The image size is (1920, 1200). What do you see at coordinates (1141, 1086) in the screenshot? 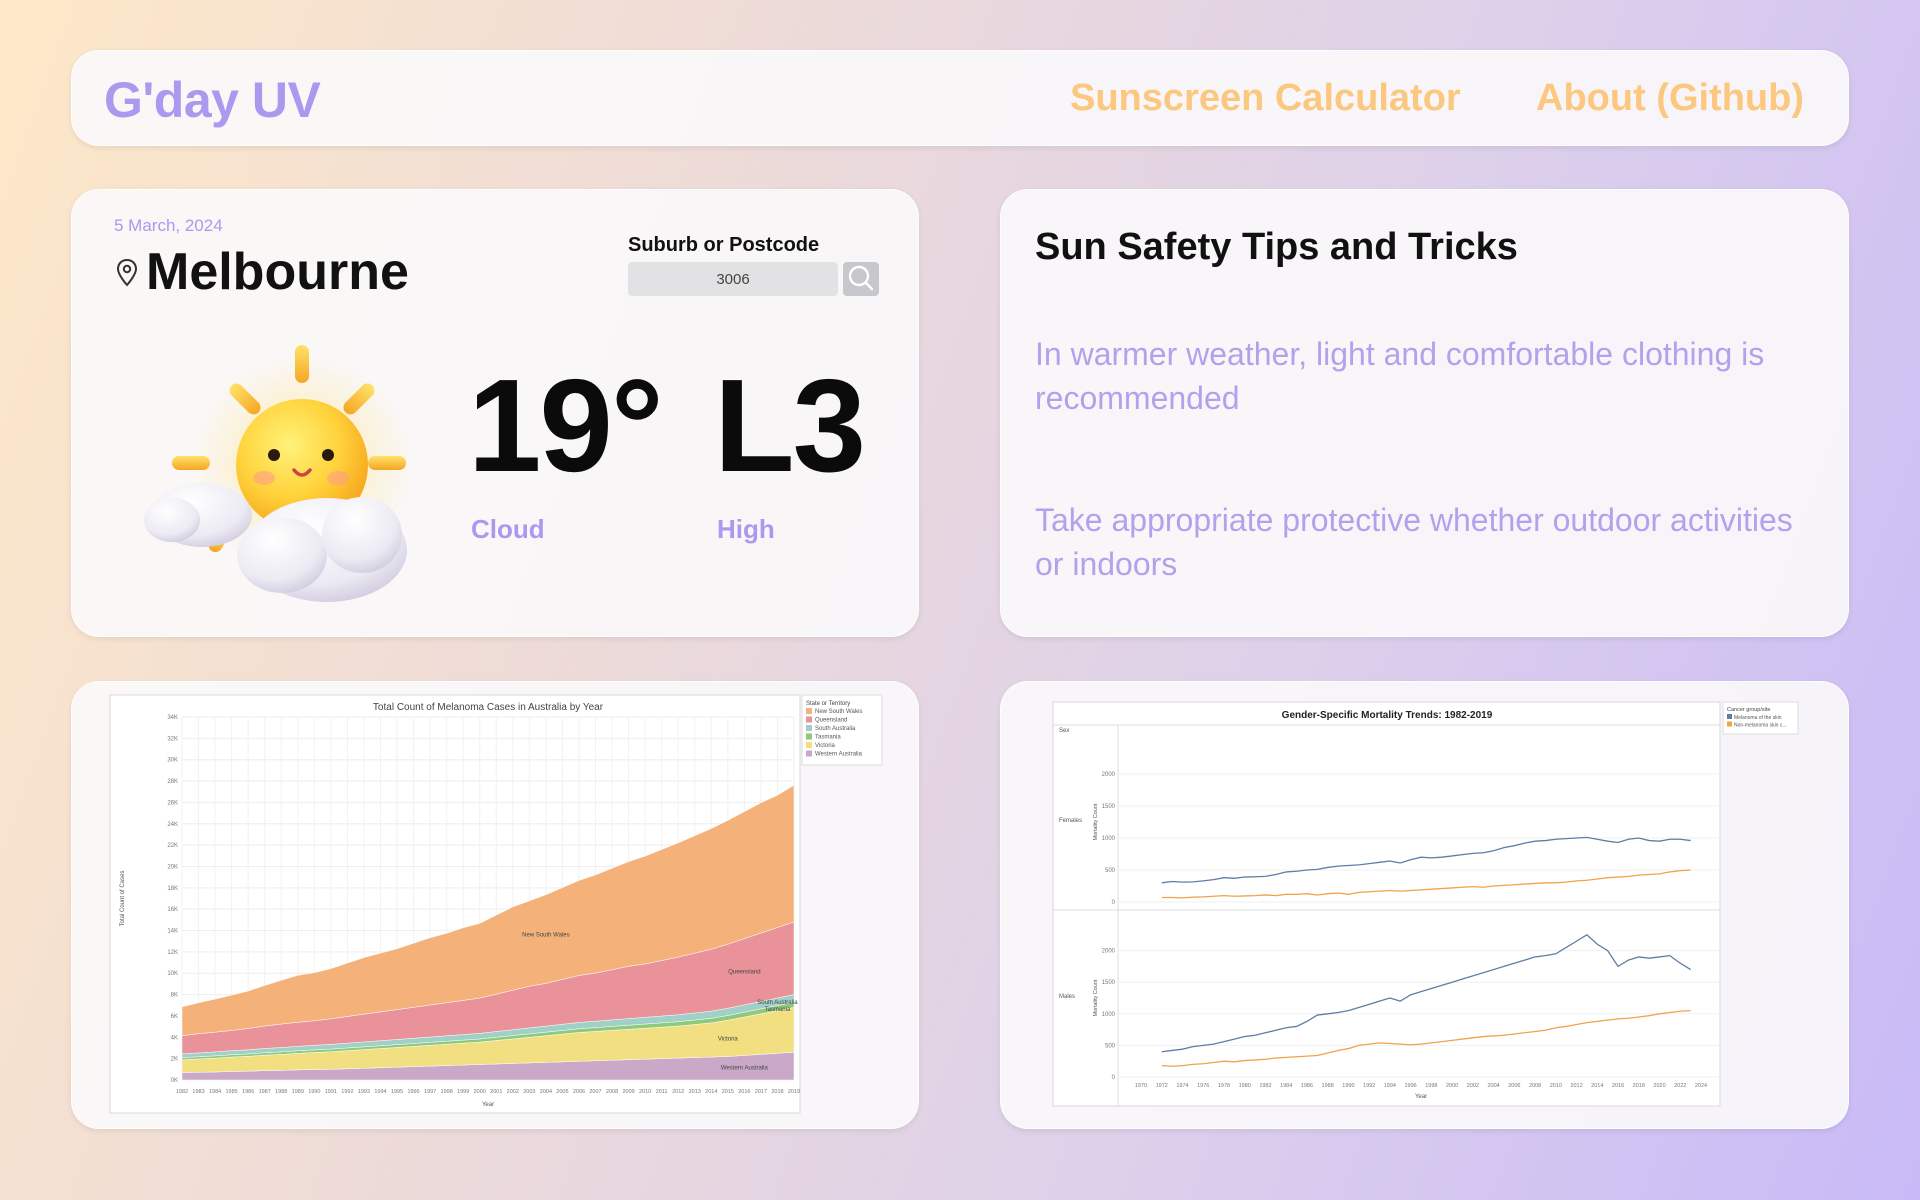
I see `x-tick-label: 1970` at bounding box center [1141, 1086].